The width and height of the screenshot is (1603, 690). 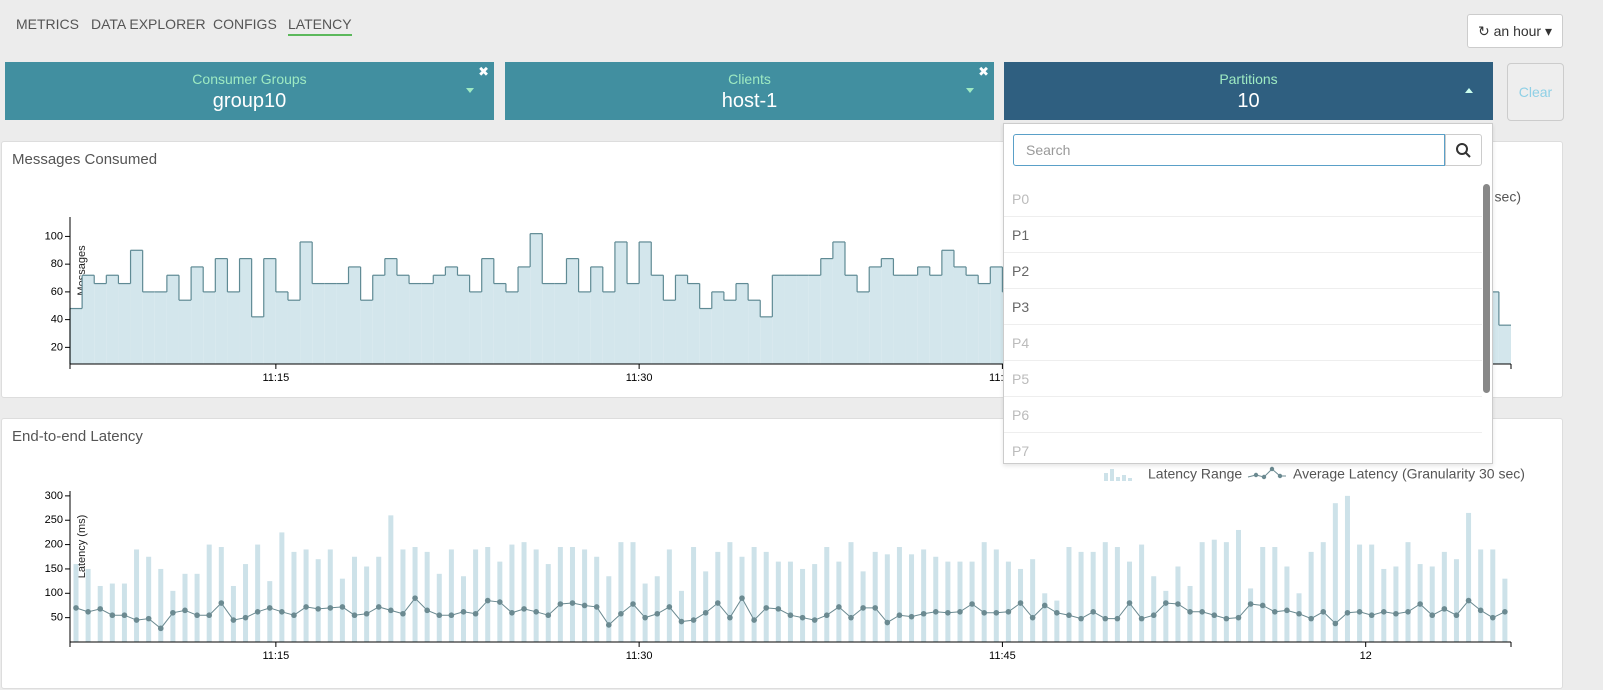 I want to click on nav-tab: LATENCY, so click(x=320, y=26).